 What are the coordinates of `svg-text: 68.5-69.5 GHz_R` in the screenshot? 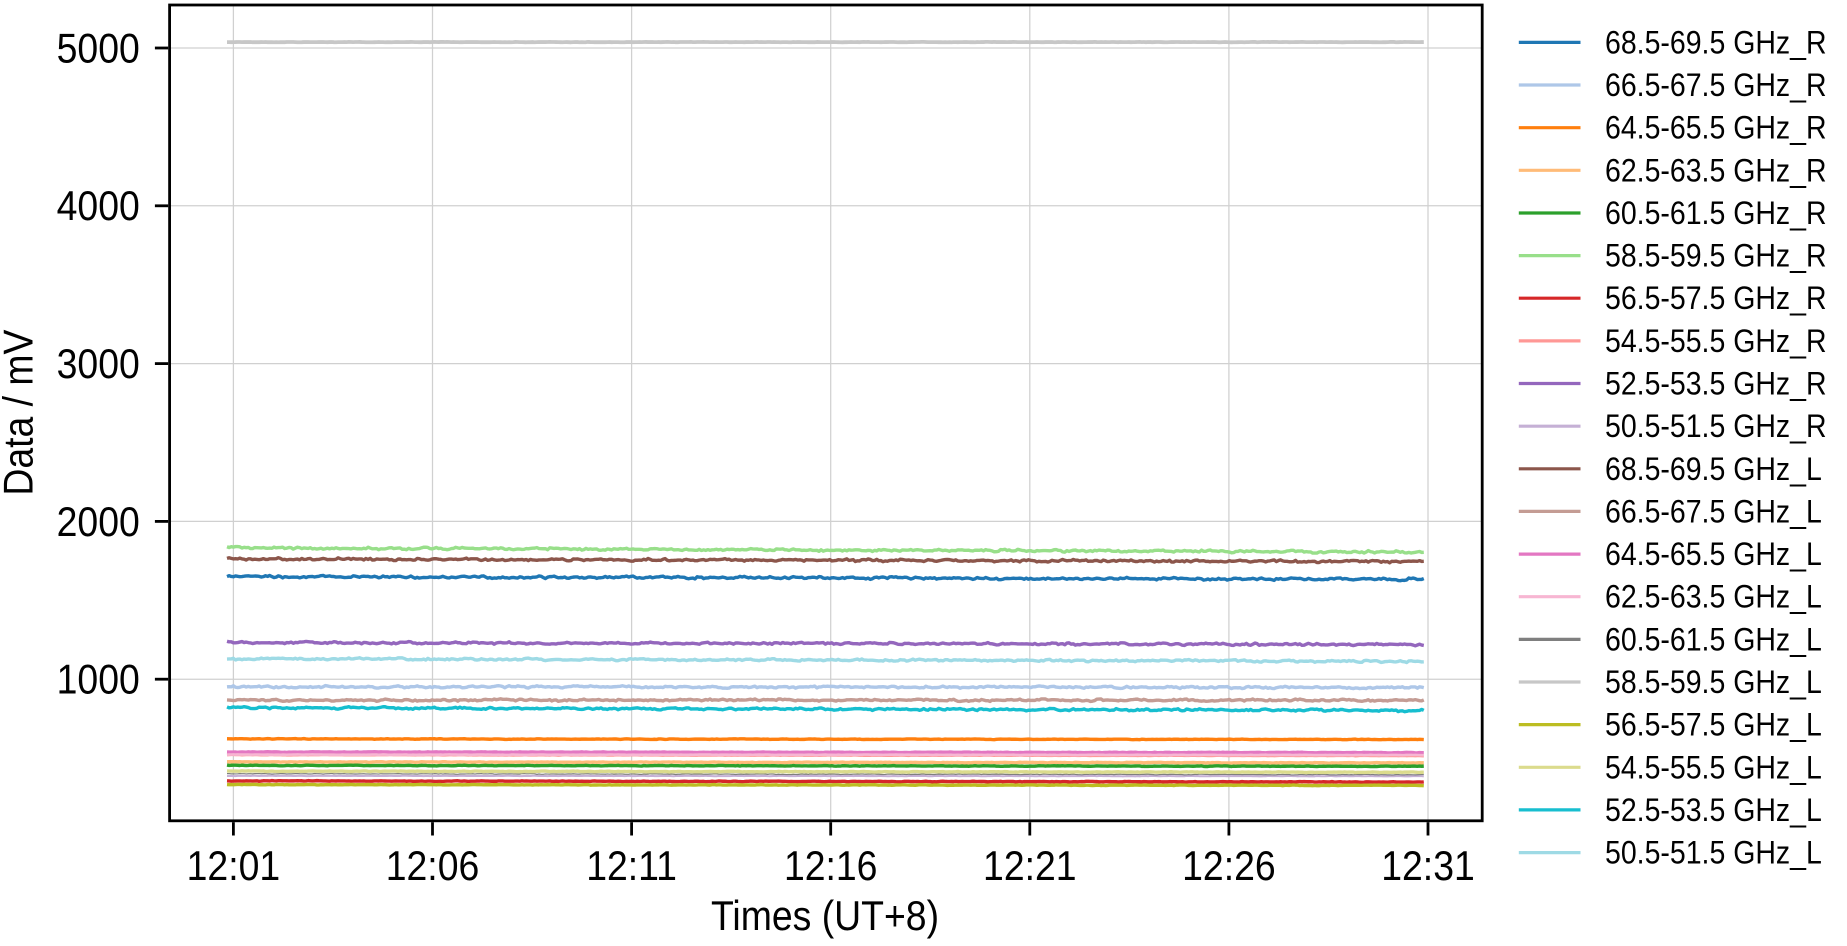 It's located at (1716, 43).